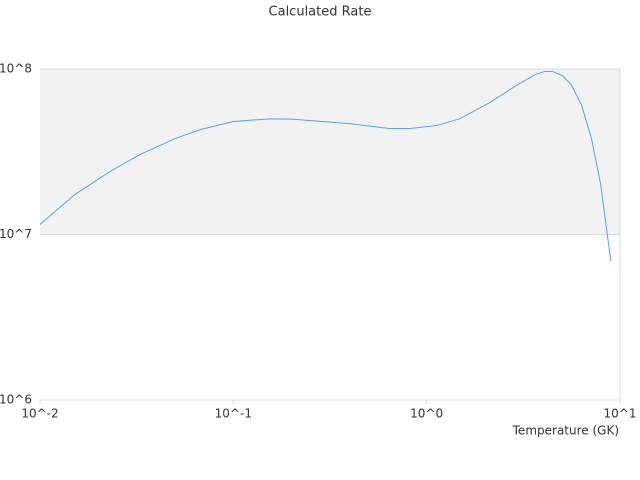 The image size is (640, 480). Describe the element at coordinates (233, 414) in the screenshot. I see `x-tick-label: 10^-1` at that location.